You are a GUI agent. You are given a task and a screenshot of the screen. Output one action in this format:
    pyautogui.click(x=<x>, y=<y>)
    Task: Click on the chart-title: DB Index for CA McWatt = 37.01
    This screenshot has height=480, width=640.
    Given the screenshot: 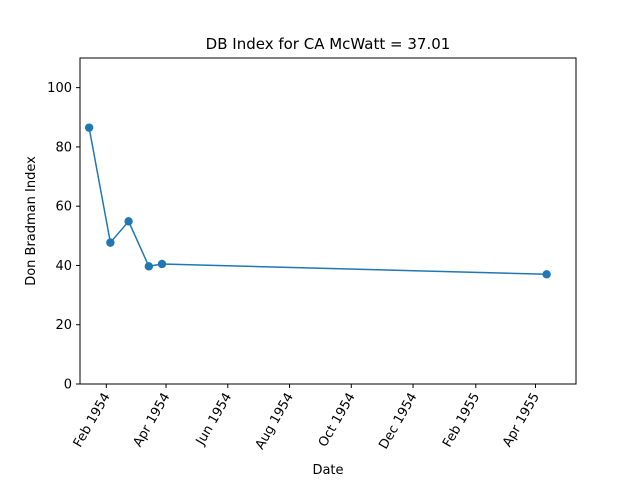 What is the action you would take?
    pyautogui.click(x=328, y=44)
    